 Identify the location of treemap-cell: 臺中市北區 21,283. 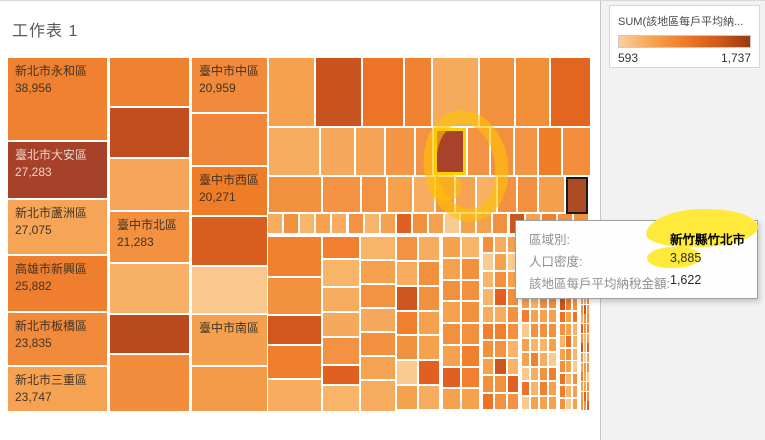
(149, 237).